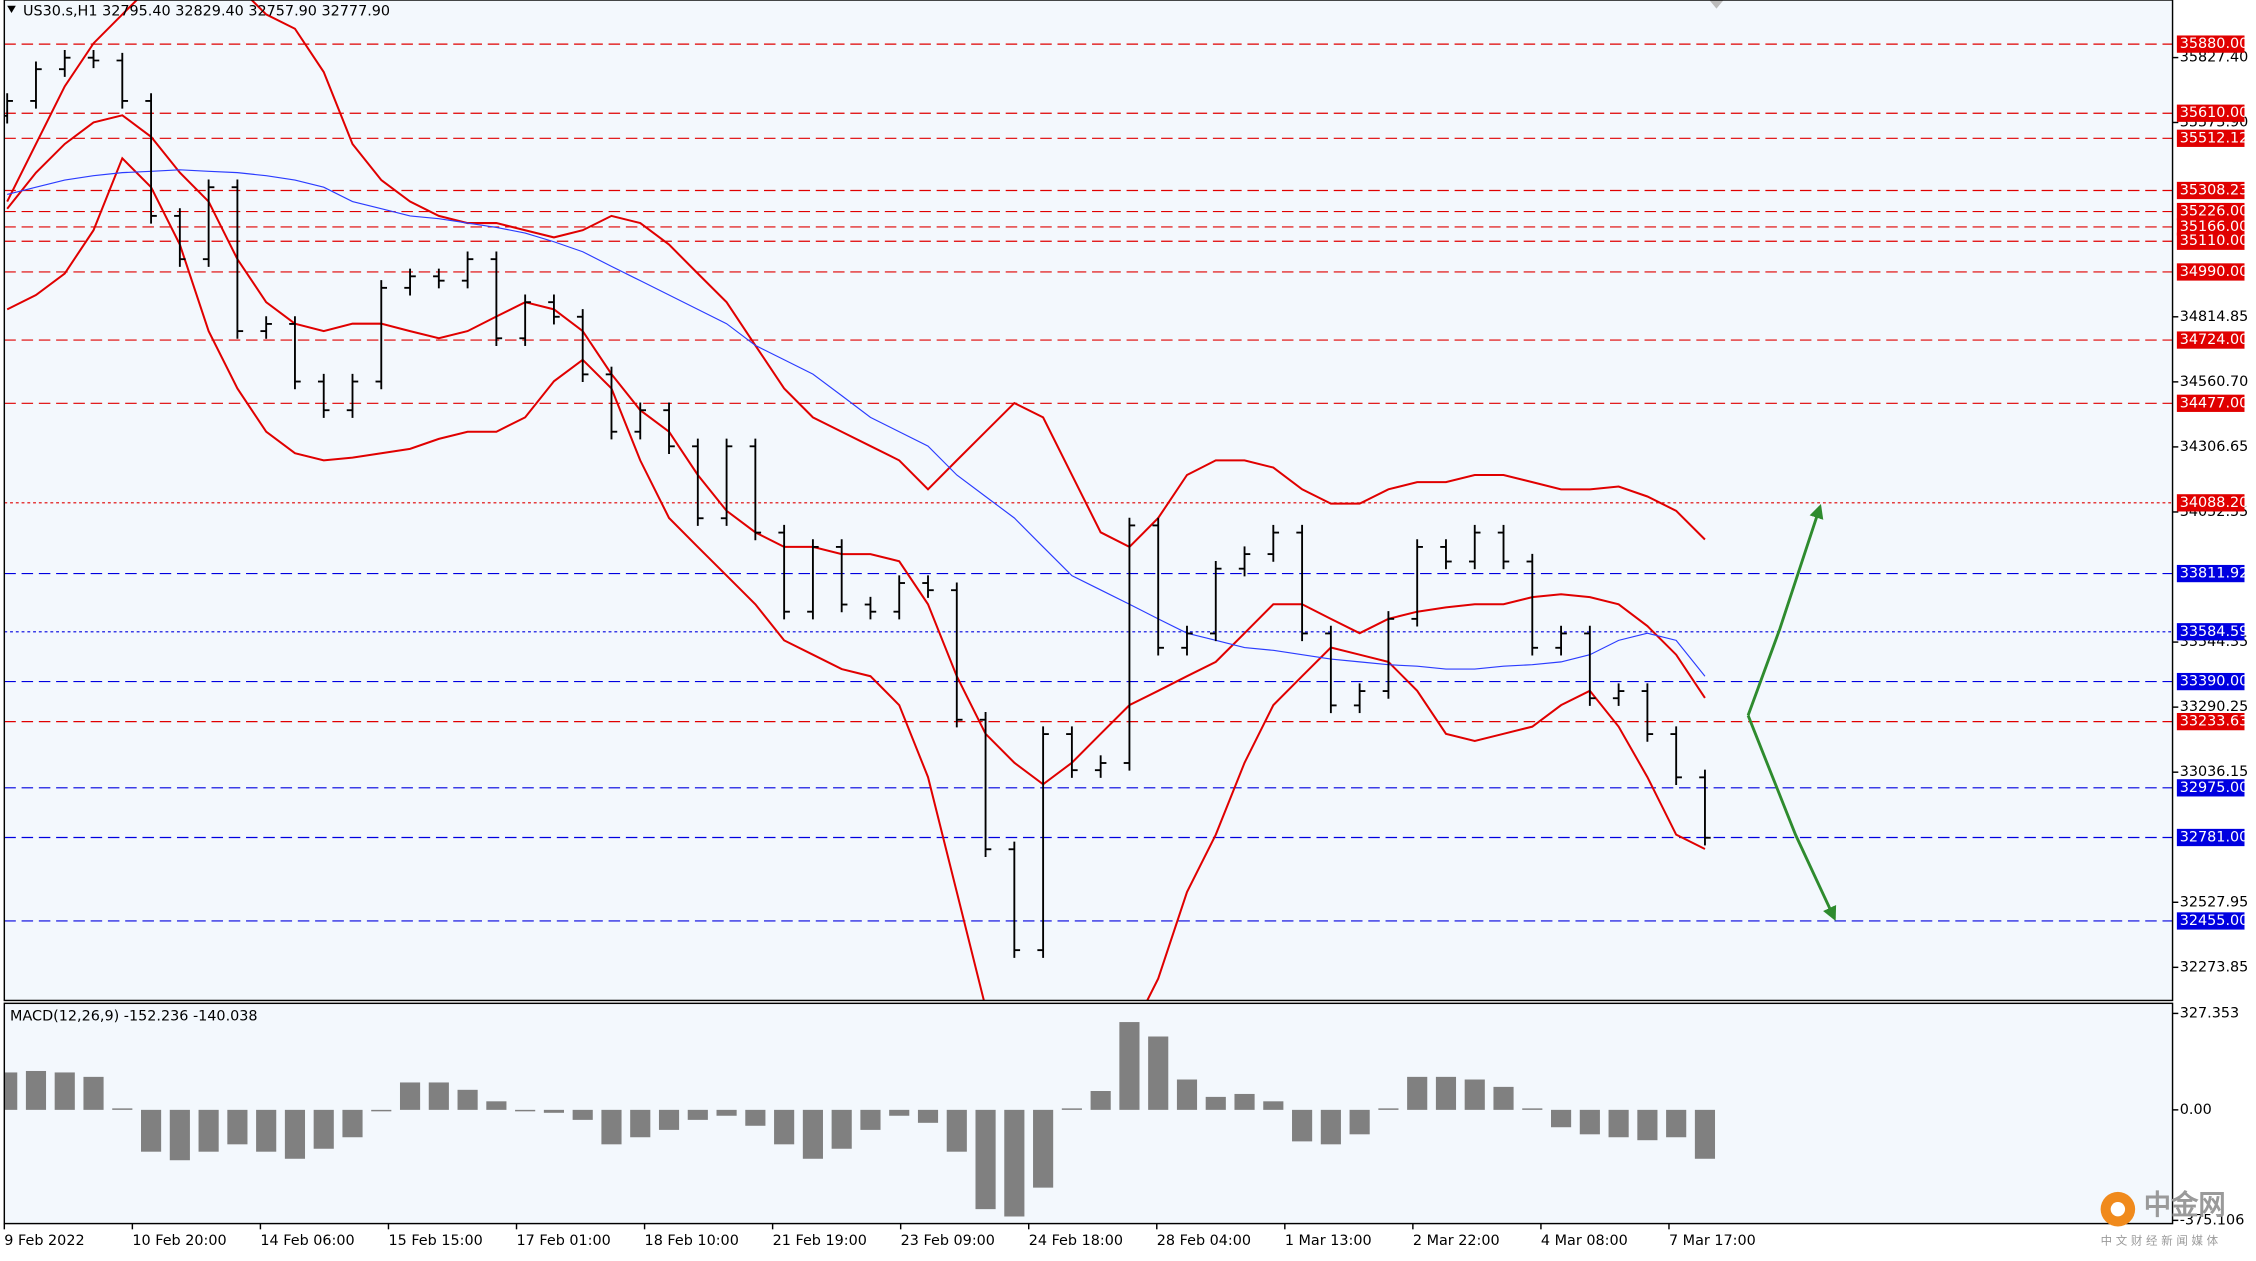 This screenshot has width=2256, height=1261. I want to click on level-label: 34477.00, so click(2214, 403).